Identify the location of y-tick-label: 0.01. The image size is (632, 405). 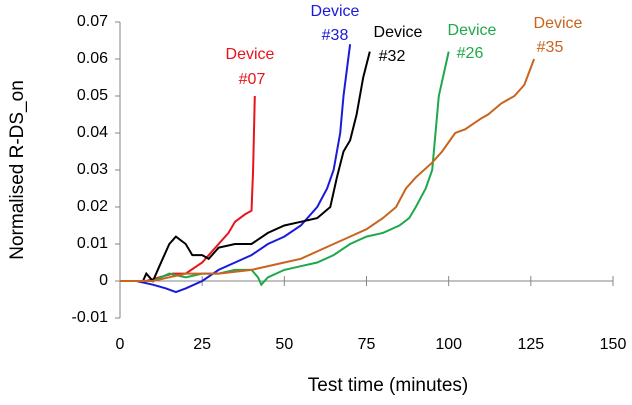
(92, 243).